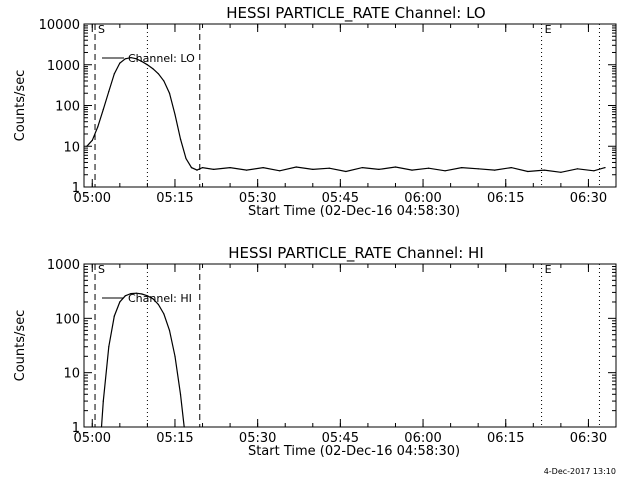 Image resolution: width=640 pixels, height=480 pixels. What do you see at coordinates (355, 13) in the screenshot?
I see `chart-title: HESSI PARTICLE_RATE Channel: LO` at bounding box center [355, 13].